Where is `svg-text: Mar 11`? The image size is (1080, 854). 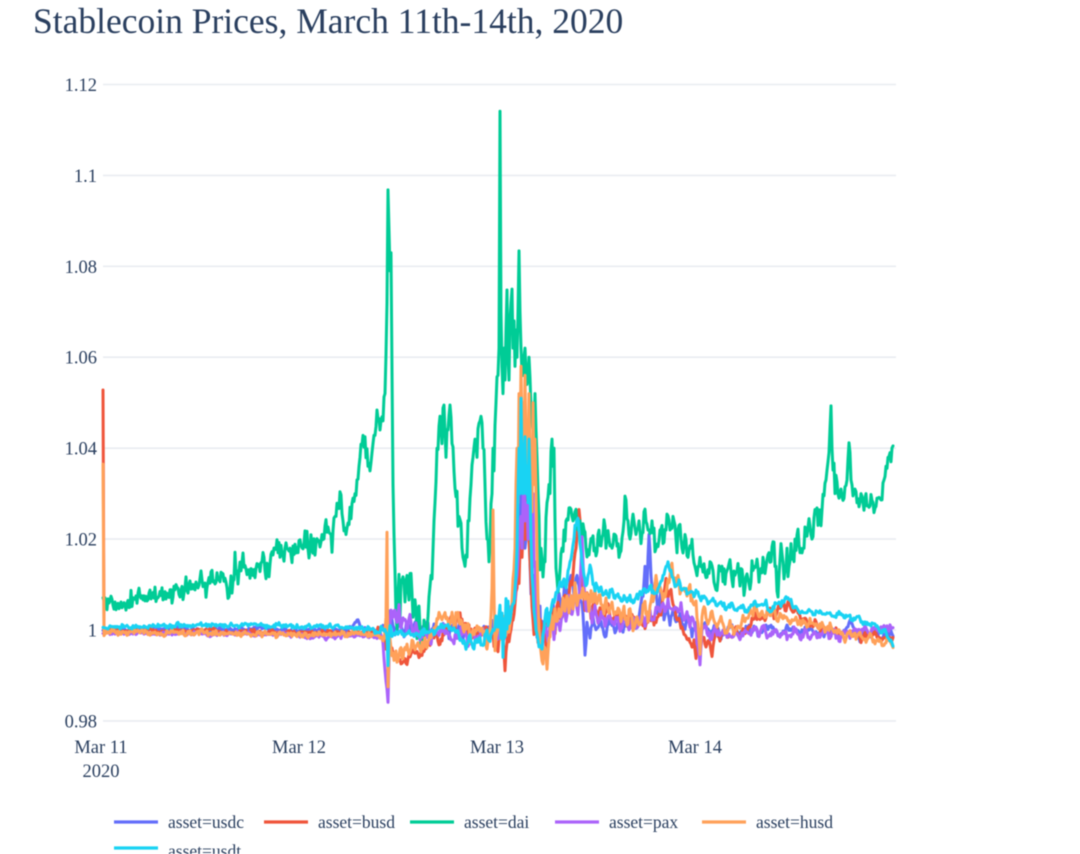 svg-text: Mar 11 is located at coordinates (100, 748).